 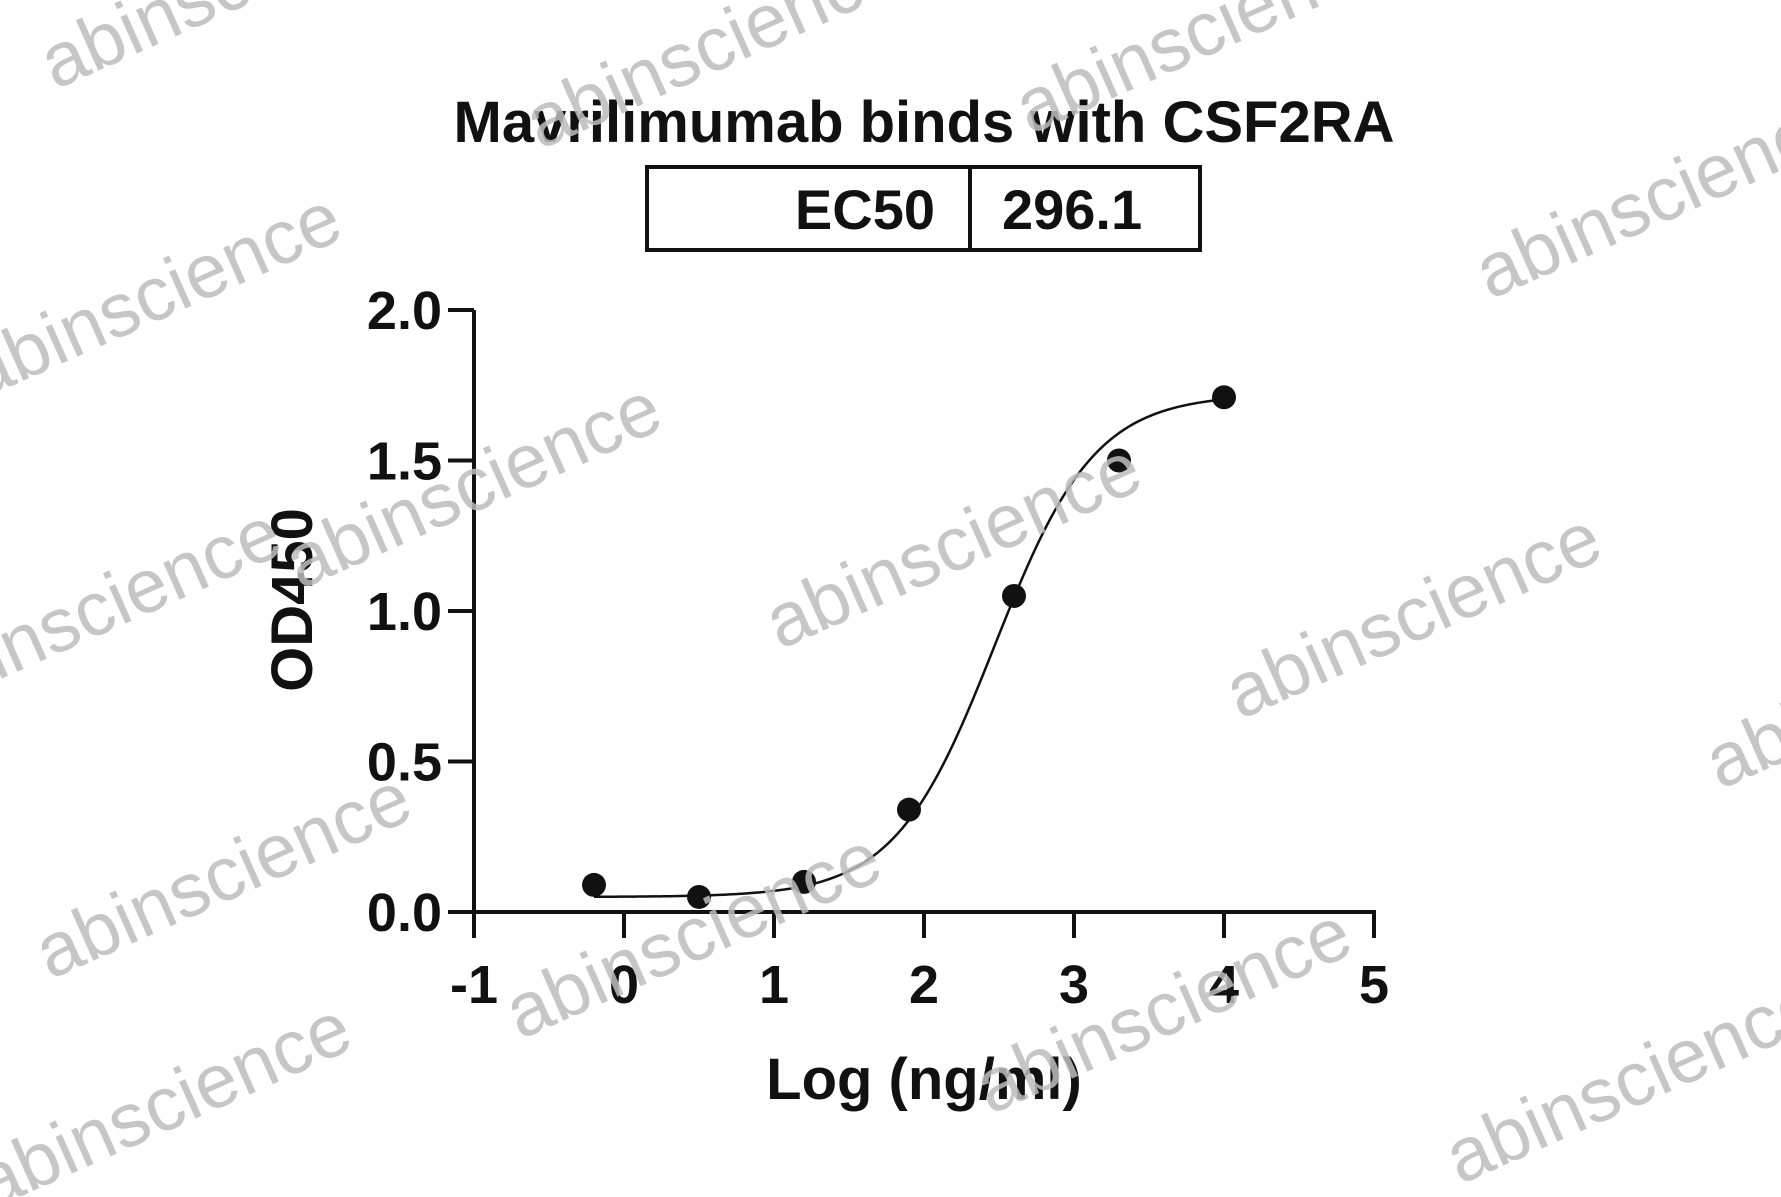 What do you see at coordinates (1074, 985) in the screenshot?
I see `x-tick-label: 3` at bounding box center [1074, 985].